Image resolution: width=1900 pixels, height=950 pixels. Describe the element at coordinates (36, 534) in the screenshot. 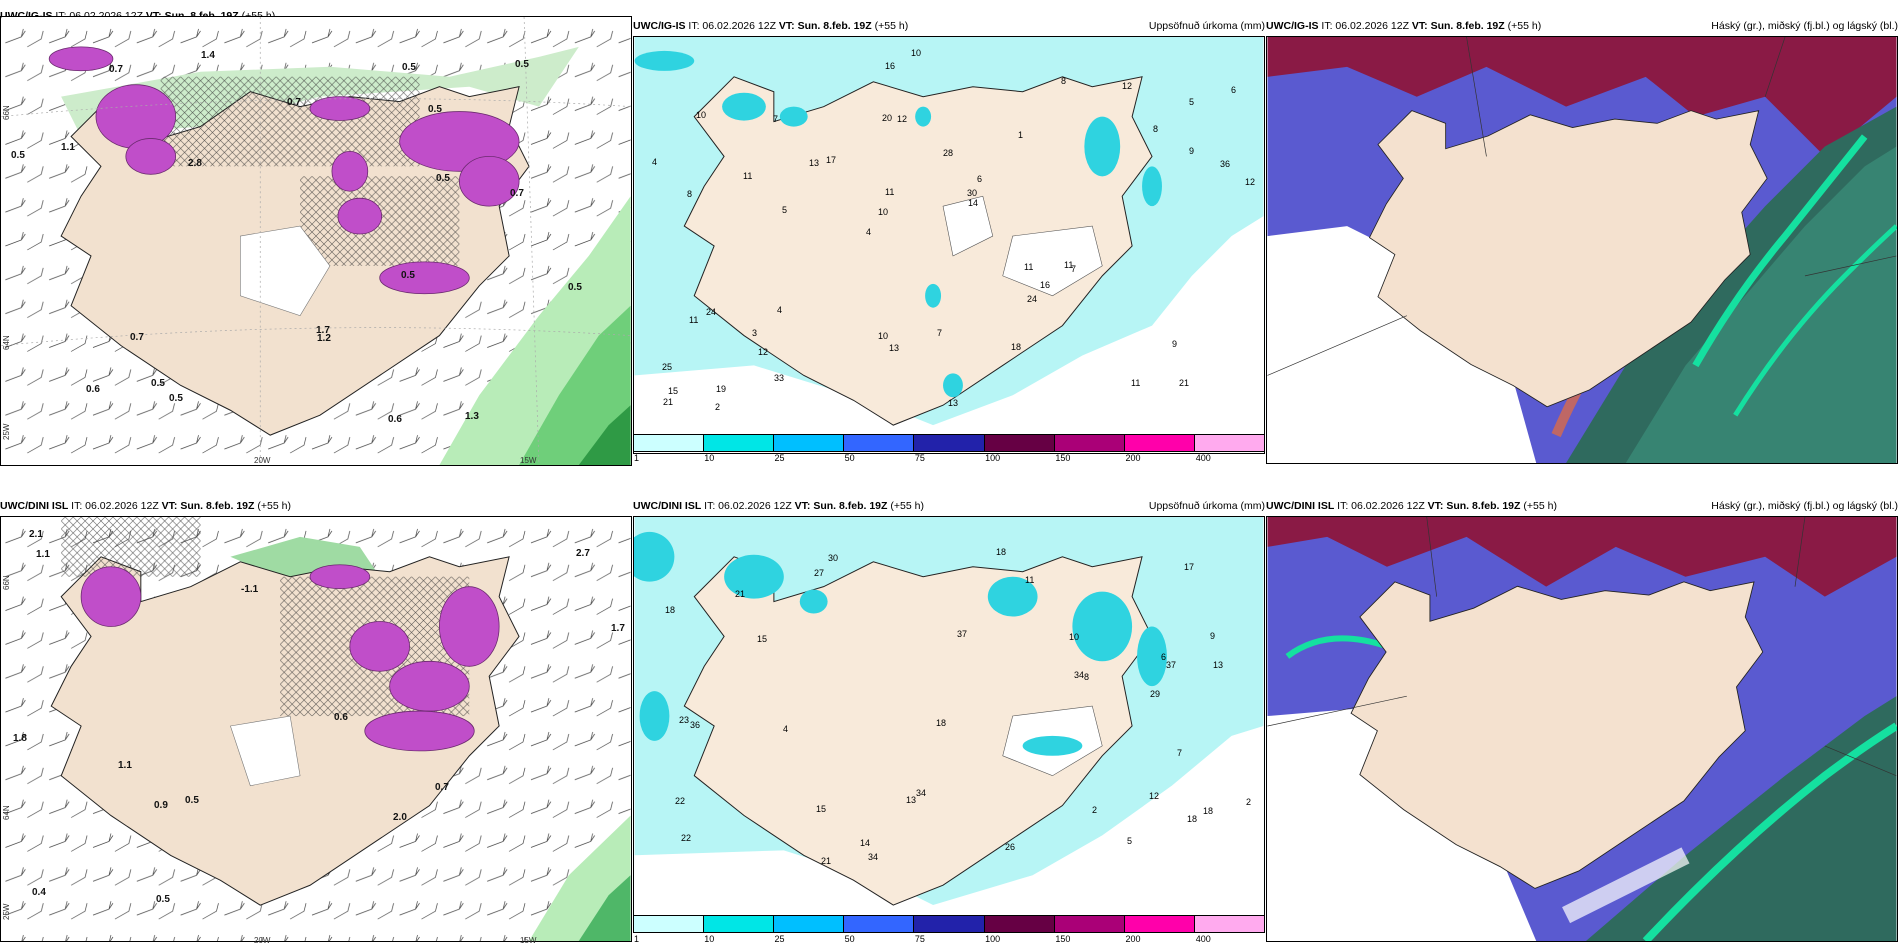

I see `snow-value-label: 2.1` at that location.